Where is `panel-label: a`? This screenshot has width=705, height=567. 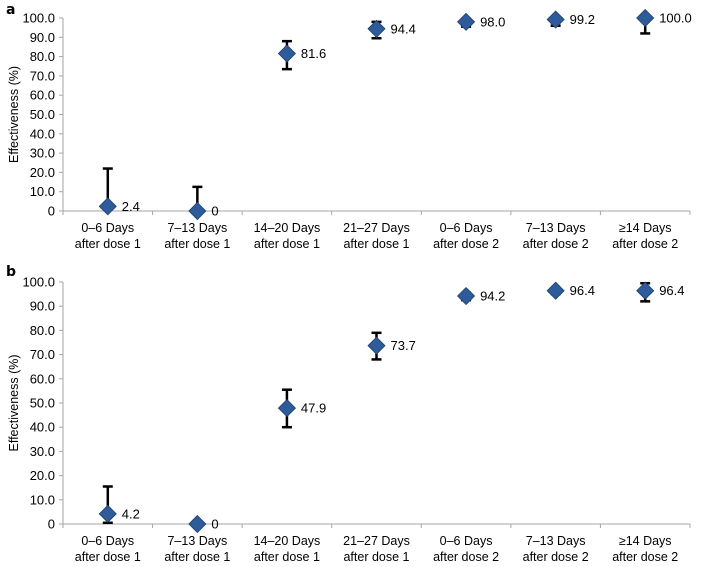 panel-label: a is located at coordinates (10, 10).